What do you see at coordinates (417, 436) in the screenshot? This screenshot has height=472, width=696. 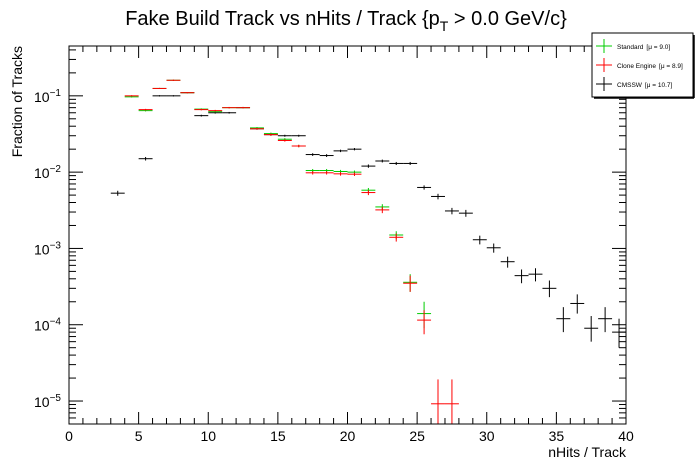 I see `x-tick-label: 25` at bounding box center [417, 436].